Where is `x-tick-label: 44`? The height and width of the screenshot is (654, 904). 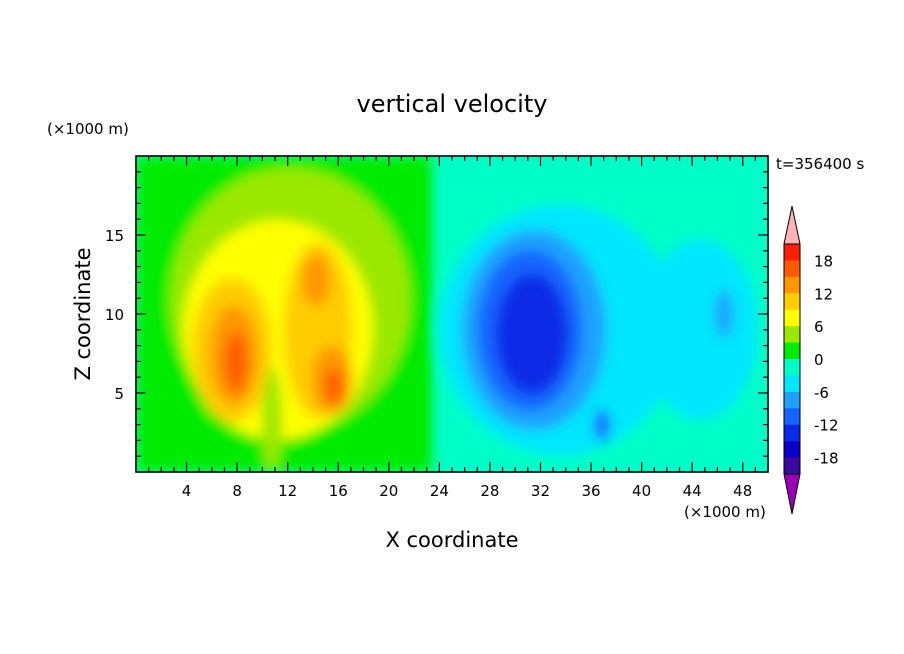
x-tick-label: 44 is located at coordinates (692, 491).